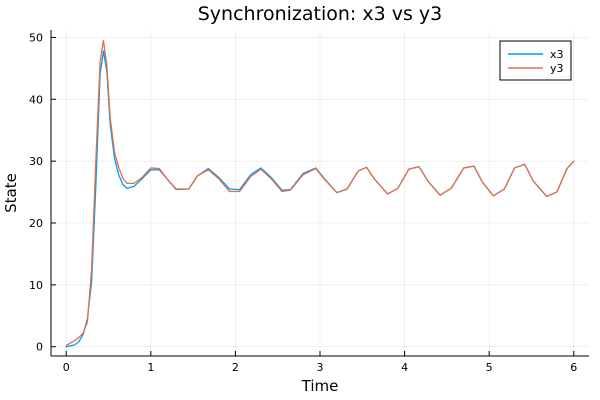 This screenshot has height=400, width=600. Describe the element at coordinates (573, 367) in the screenshot. I see `x-tick-label: 6` at that location.